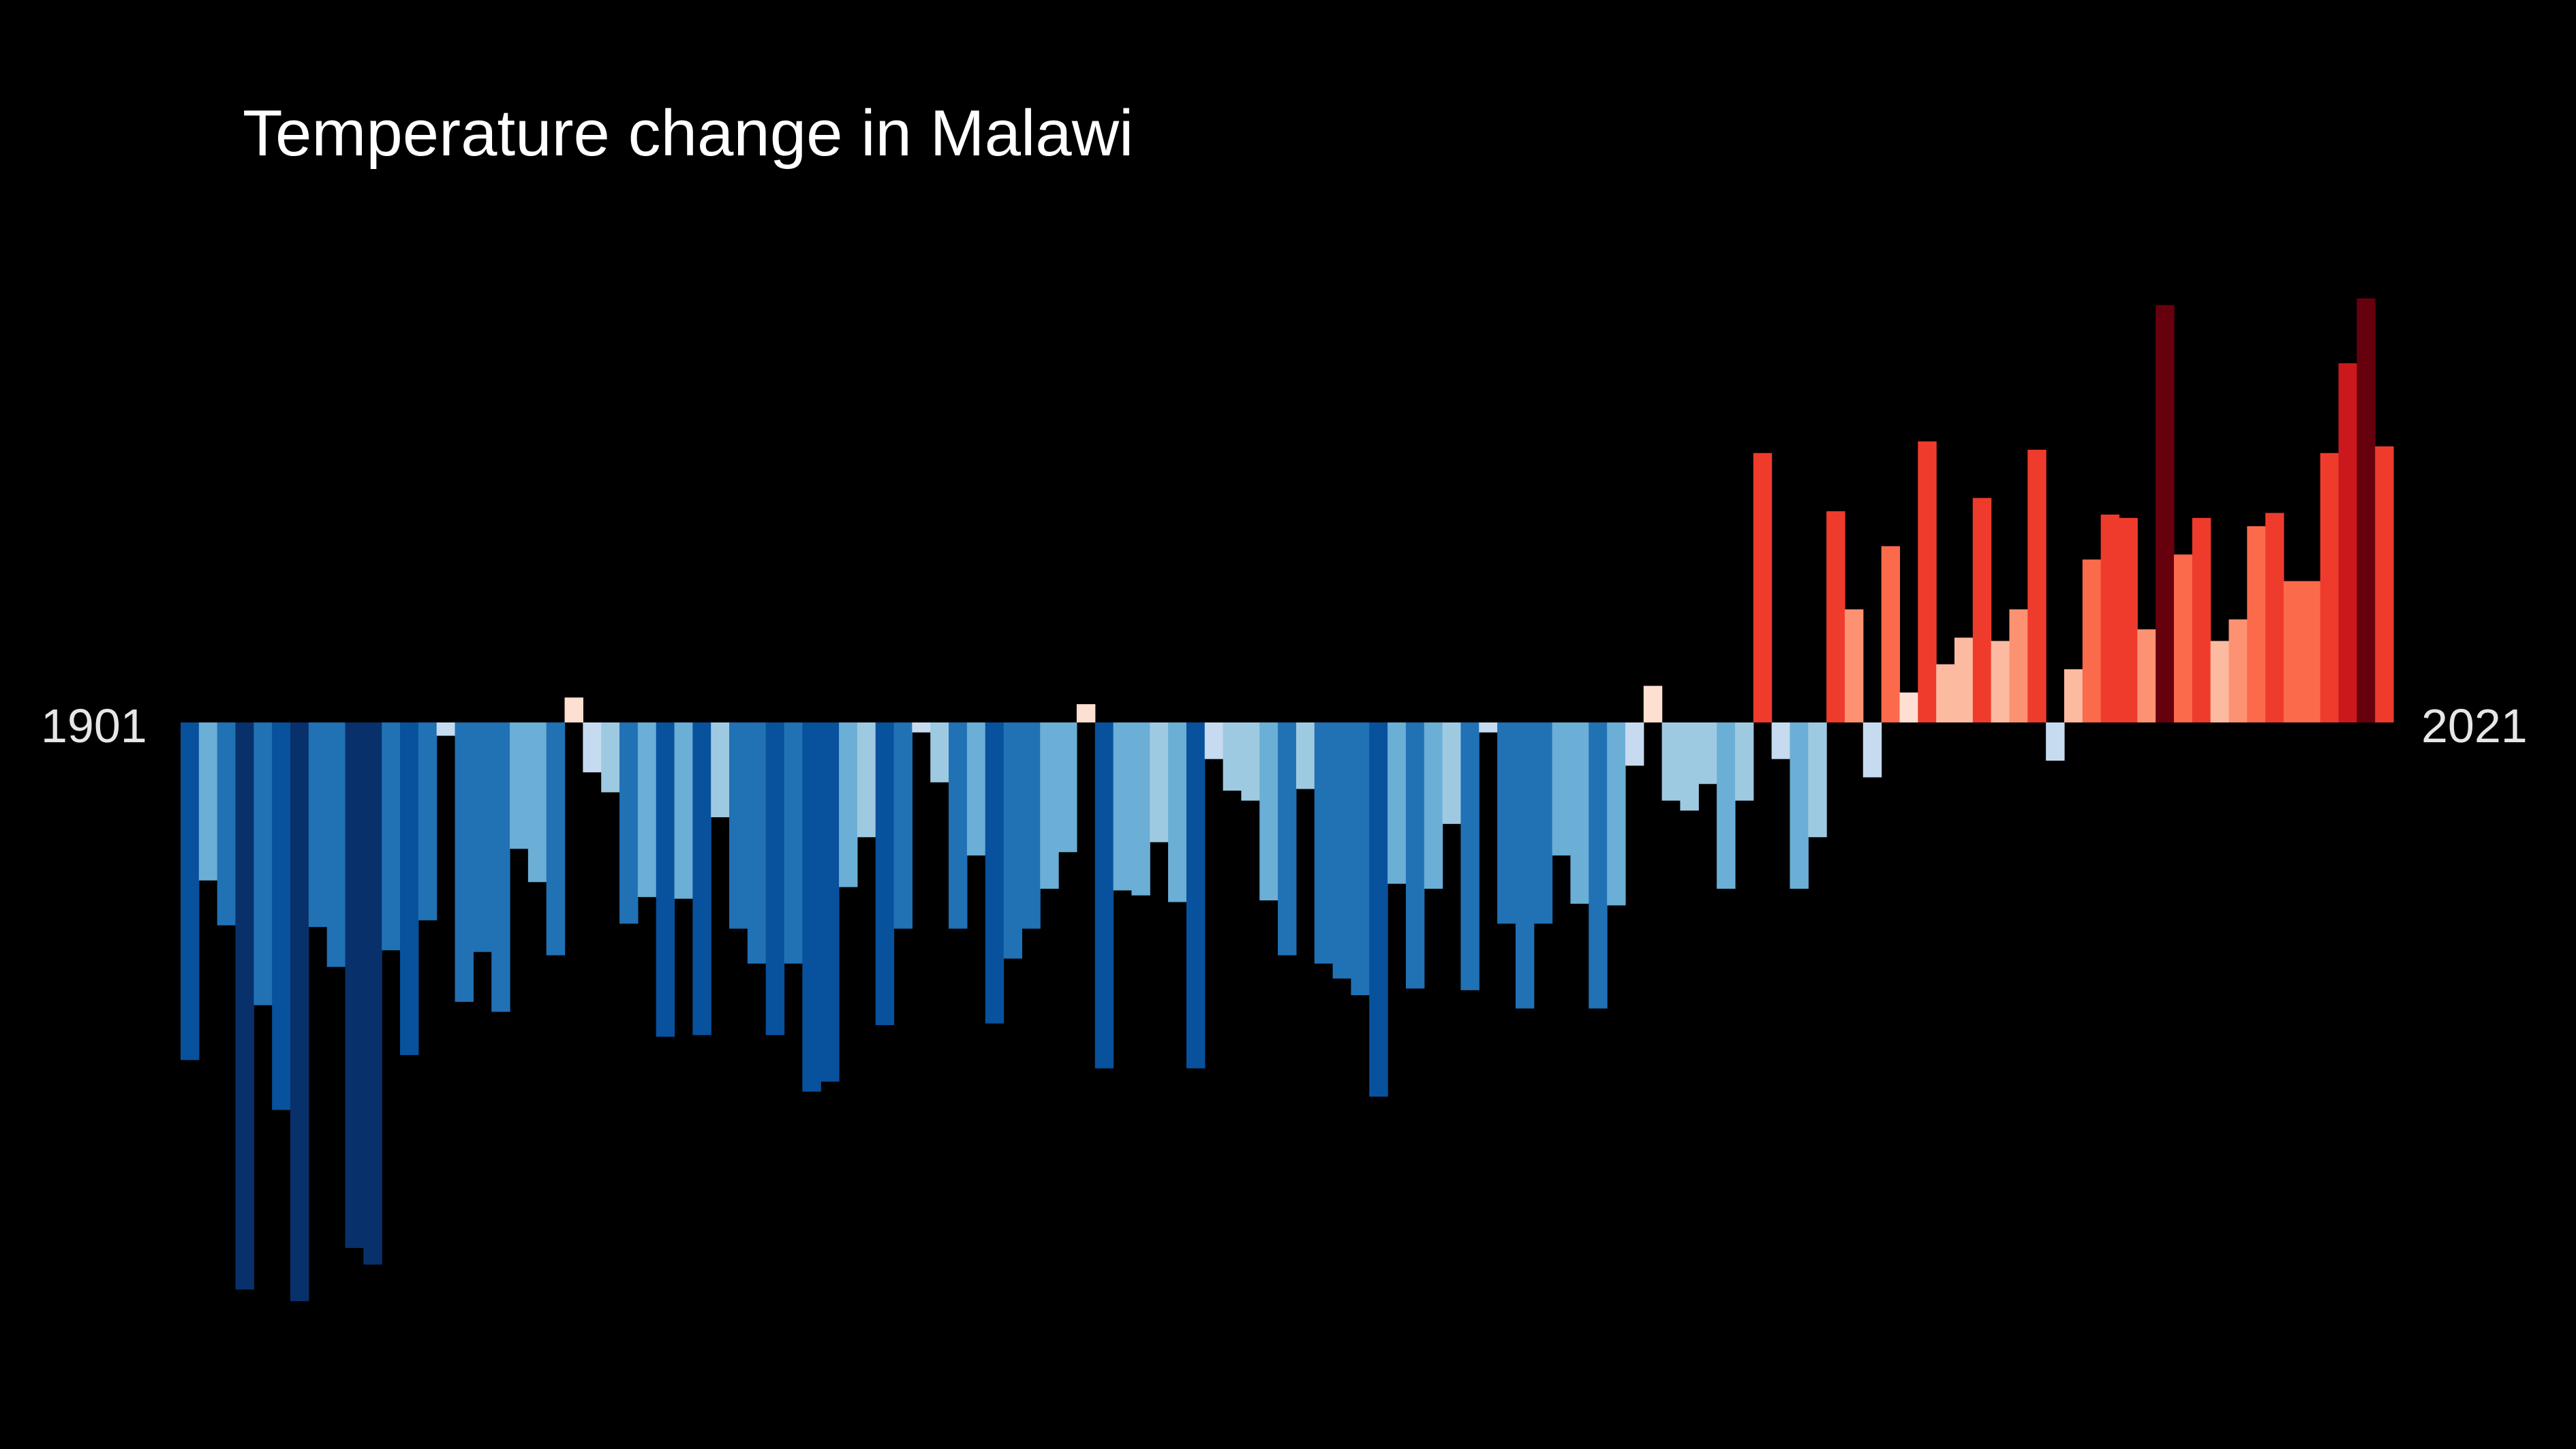 This screenshot has height=1449, width=2576. Describe the element at coordinates (226, 824) in the screenshot. I see `bar-1903` at that location.